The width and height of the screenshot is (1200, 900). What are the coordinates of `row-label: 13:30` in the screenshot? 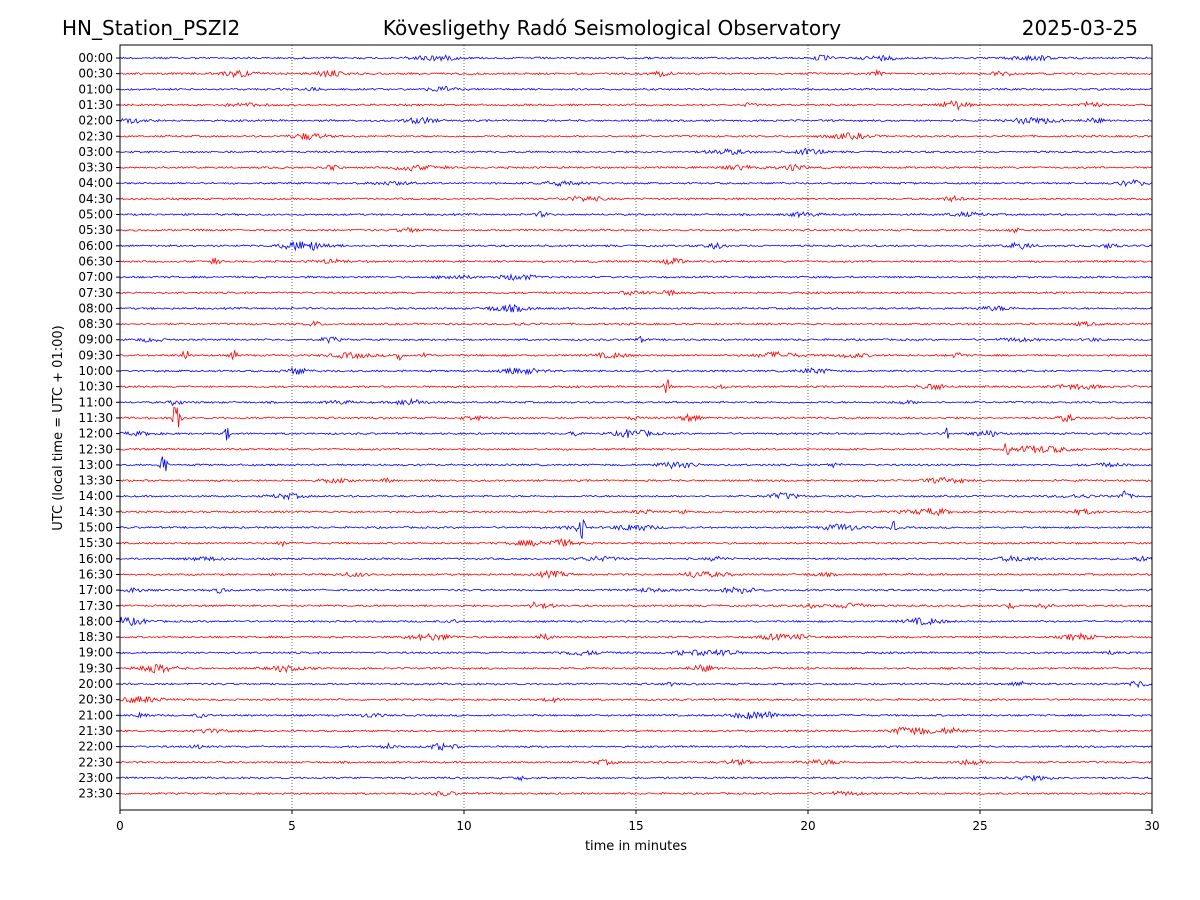 It's located at (95, 481).